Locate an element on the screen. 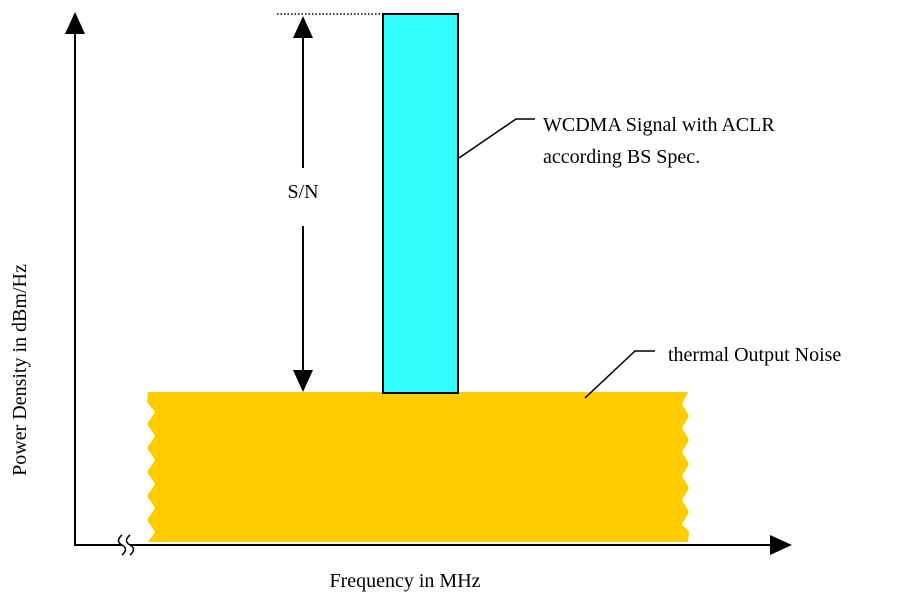  snr-arrow is located at coordinates (303, 204).